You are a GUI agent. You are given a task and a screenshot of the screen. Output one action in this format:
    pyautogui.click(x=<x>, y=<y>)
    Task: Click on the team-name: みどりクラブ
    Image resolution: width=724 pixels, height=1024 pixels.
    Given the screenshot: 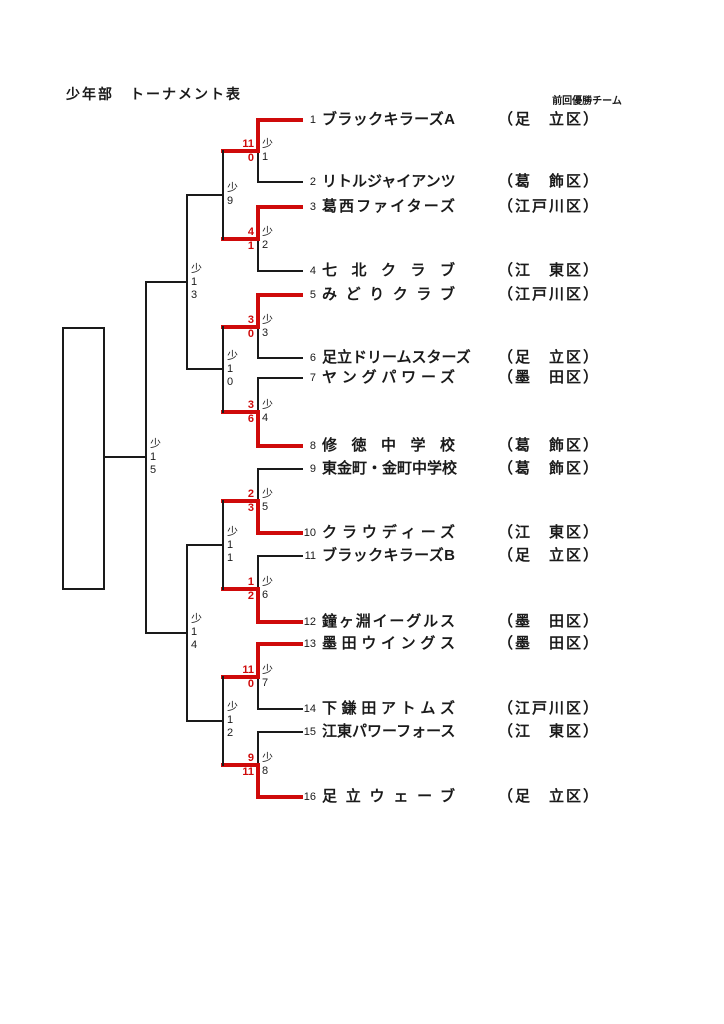 What is the action you would take?
    pyautogui.click(x=388, y=294)
    